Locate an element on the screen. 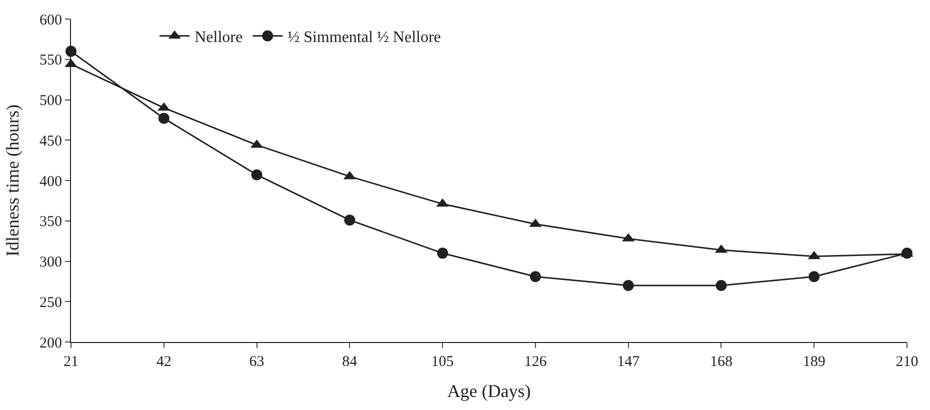 This screenshot has width=930, height=410. x-tick-label: 168 is located at coordinates (721, 362).